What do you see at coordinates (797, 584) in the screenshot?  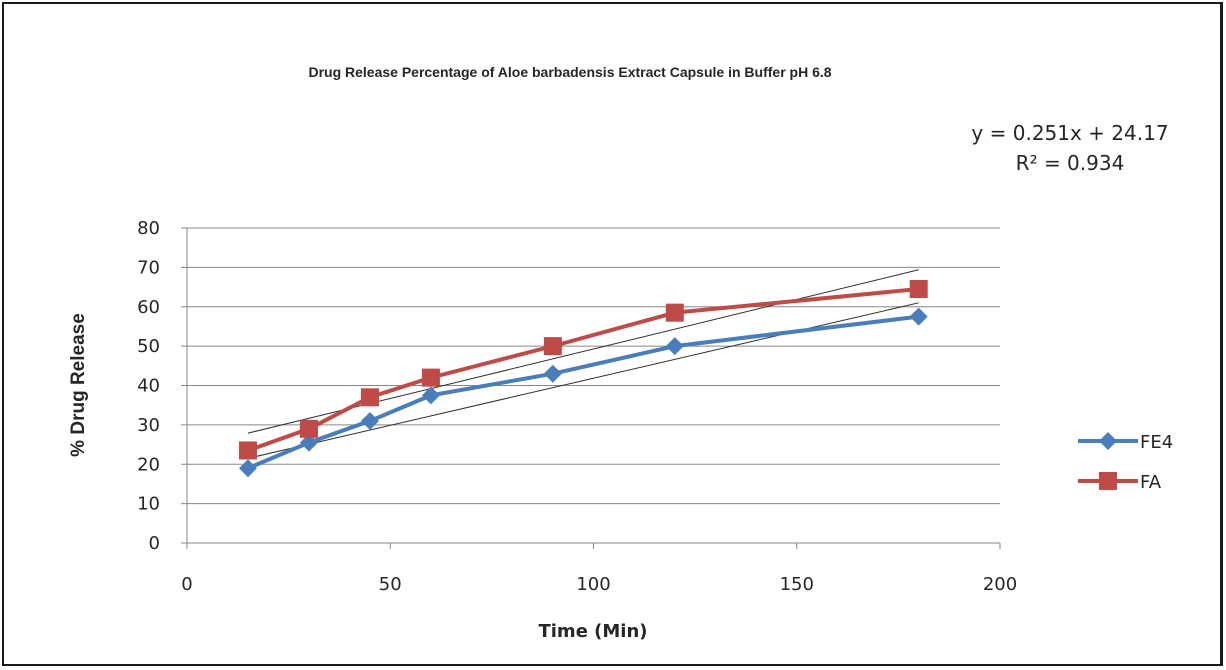 I see `x-tick-label: 150` at bounding box center [797, 584].